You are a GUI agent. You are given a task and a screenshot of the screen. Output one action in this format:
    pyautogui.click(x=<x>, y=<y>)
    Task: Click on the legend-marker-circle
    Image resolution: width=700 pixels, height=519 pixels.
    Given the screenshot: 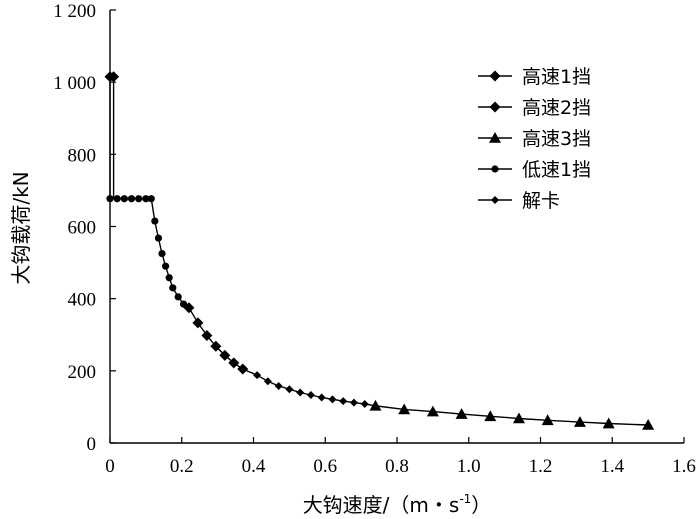 What is the action you would take?
    pyautogui.click(x=495, y=169)
    